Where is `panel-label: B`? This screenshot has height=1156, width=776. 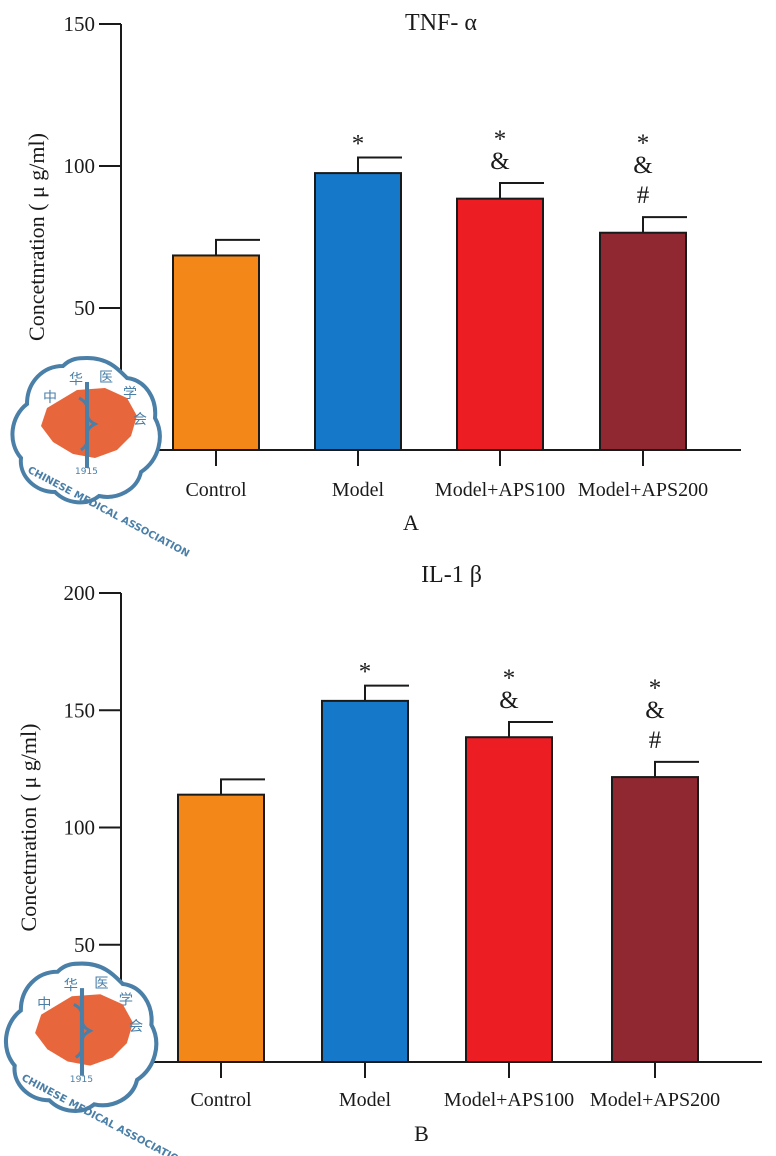
panel-label: B is located at coordinates (421, 1133).